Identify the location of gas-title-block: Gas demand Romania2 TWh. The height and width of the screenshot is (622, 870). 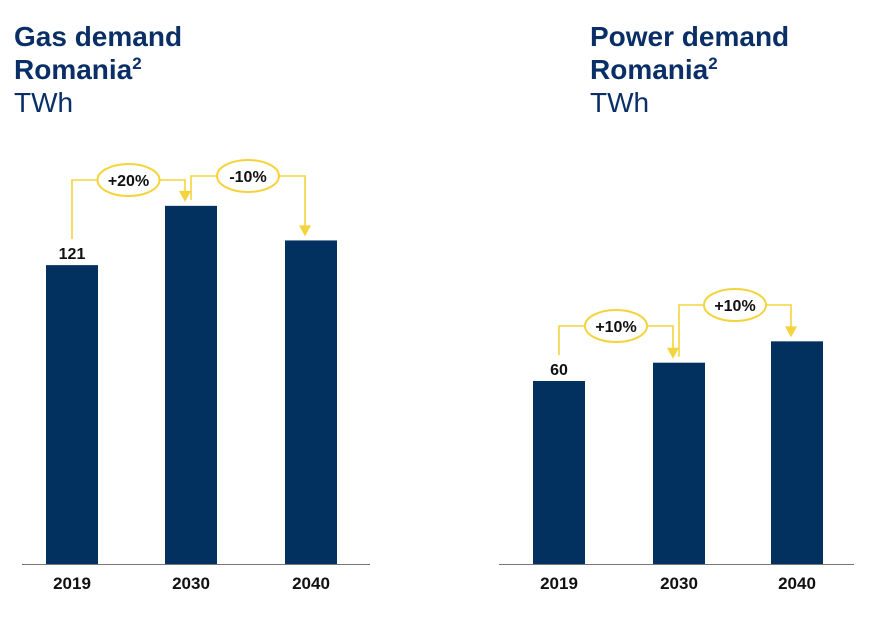
(98, 69).